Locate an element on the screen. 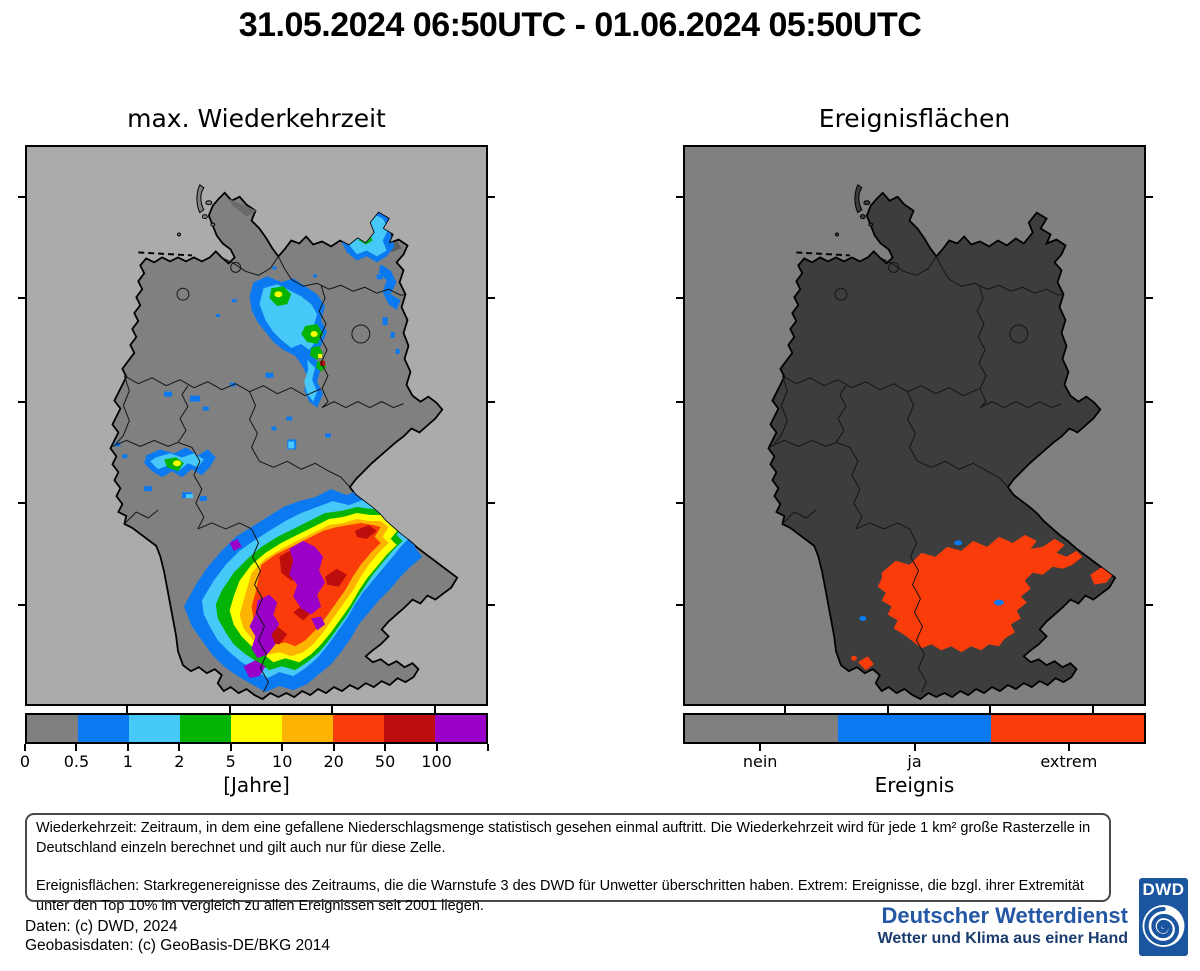 The width and height of the screenshot is (1200, 971). colorbar-tick-label: 0.5 is located at coordinates (76, 761).